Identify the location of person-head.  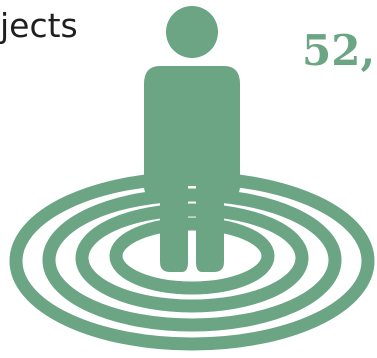
(192, 32).